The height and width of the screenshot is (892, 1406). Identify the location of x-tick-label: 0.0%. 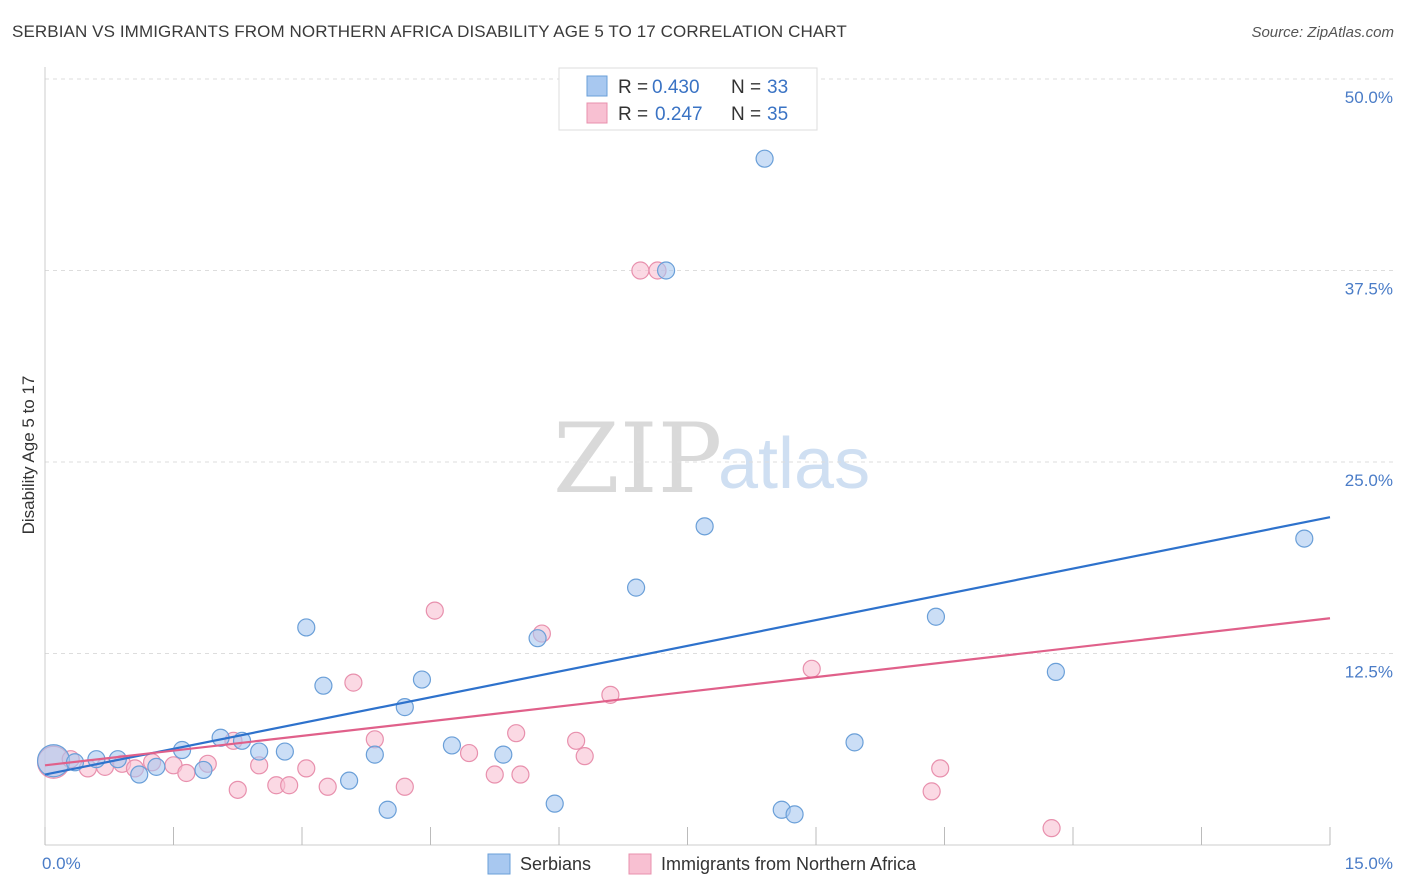
(61, 863).